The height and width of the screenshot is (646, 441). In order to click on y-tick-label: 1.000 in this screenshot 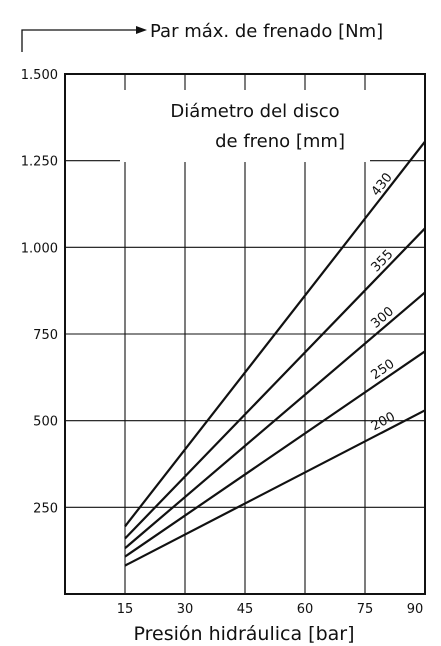, I will do `click(39, 248)`.